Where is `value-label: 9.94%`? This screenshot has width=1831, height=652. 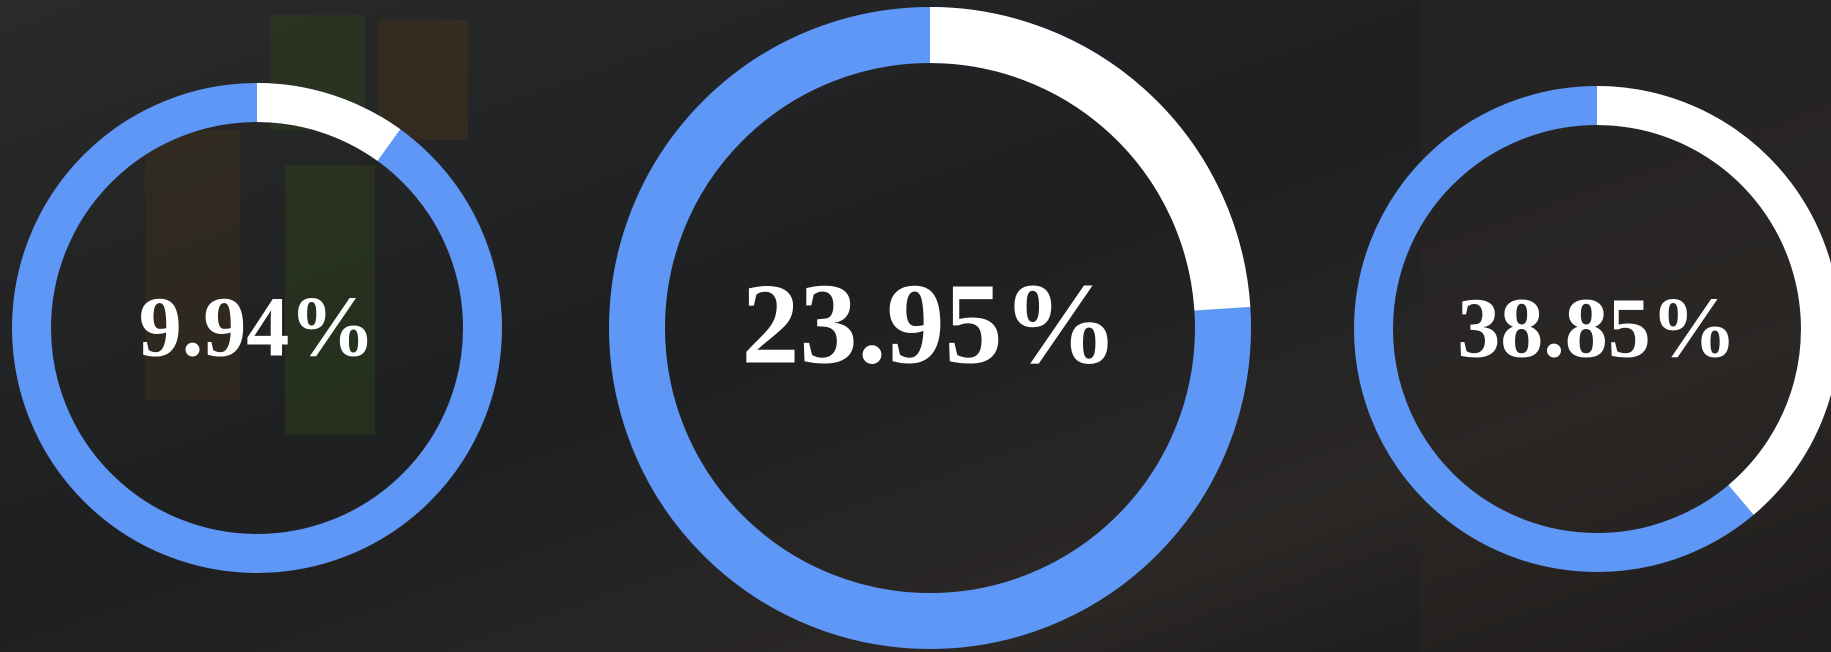 value-label: 9.94% is located at coordinates (257, 327).